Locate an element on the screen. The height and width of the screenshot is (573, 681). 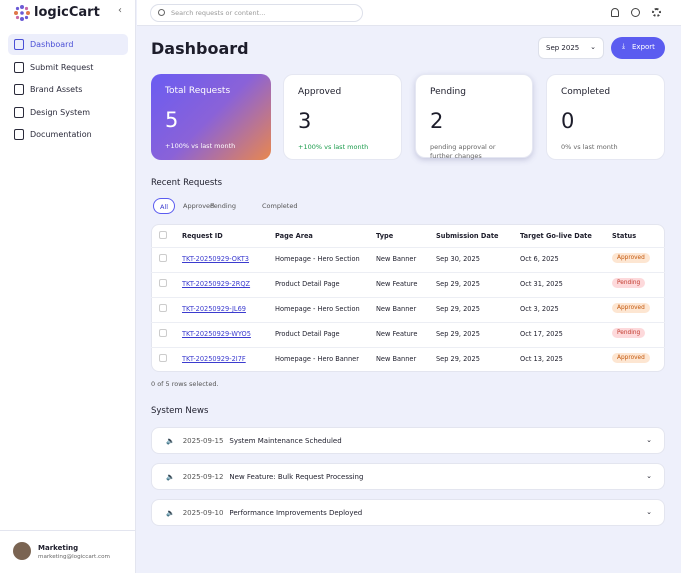
stat-label: Pending is located at coordinates (448, 92).